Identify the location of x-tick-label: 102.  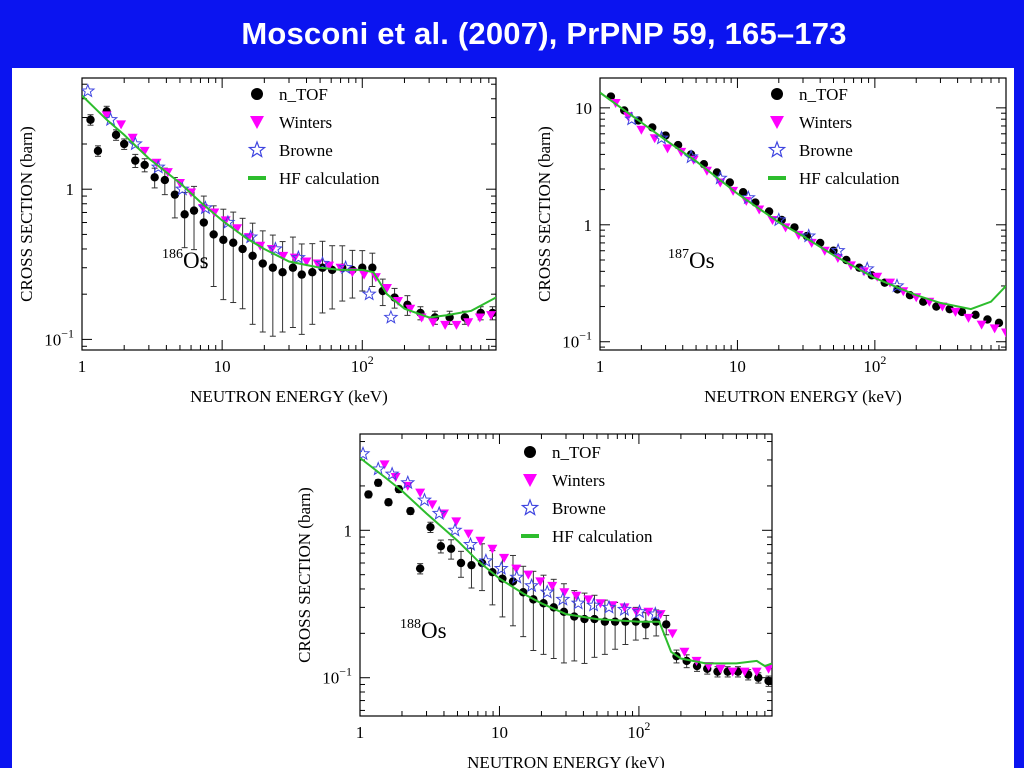
(874, 364).